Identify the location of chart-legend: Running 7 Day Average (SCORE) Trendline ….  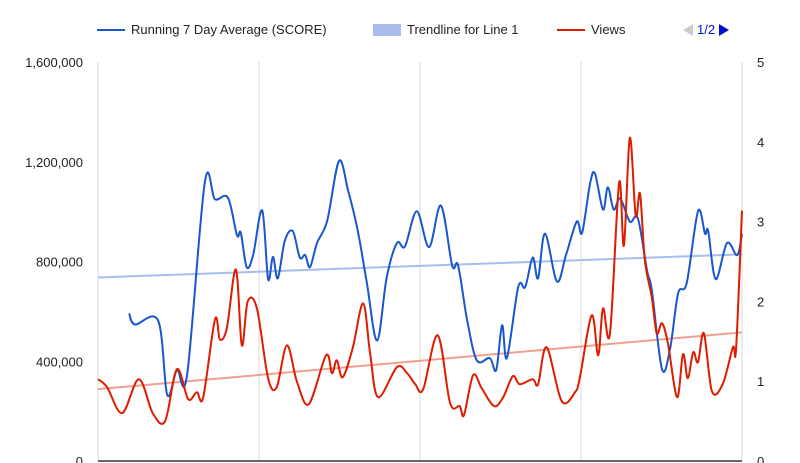
(400, 32).